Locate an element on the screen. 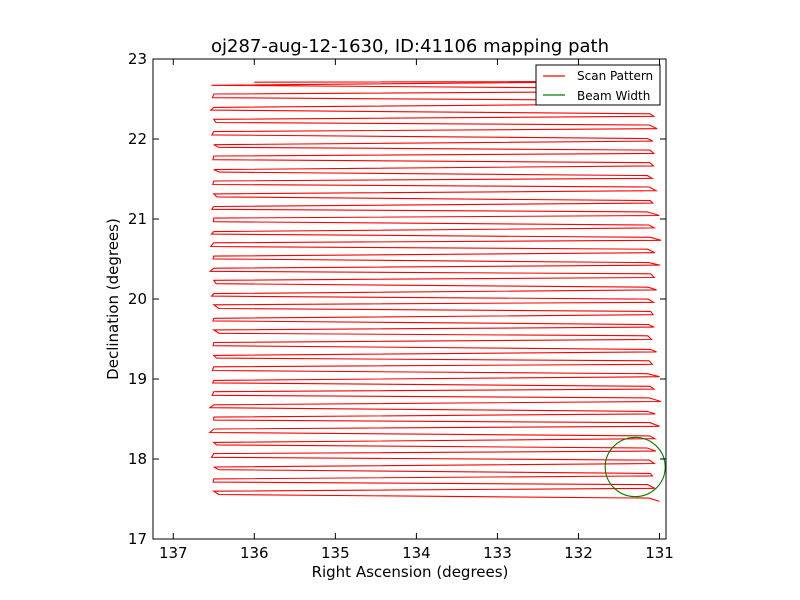  legend-label-scan-pattern: Scan Pattern is located at coordinates (615, 76).